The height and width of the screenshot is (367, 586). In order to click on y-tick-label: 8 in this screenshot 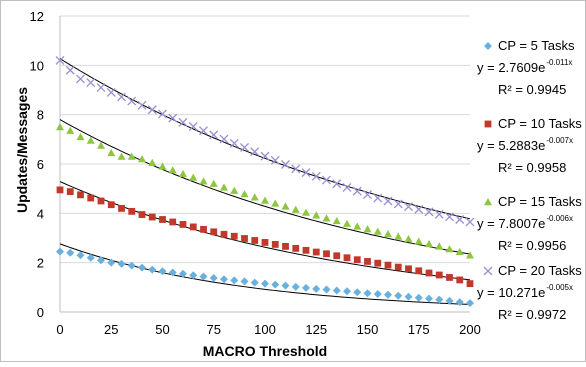, I will do `click(40, 115)`.